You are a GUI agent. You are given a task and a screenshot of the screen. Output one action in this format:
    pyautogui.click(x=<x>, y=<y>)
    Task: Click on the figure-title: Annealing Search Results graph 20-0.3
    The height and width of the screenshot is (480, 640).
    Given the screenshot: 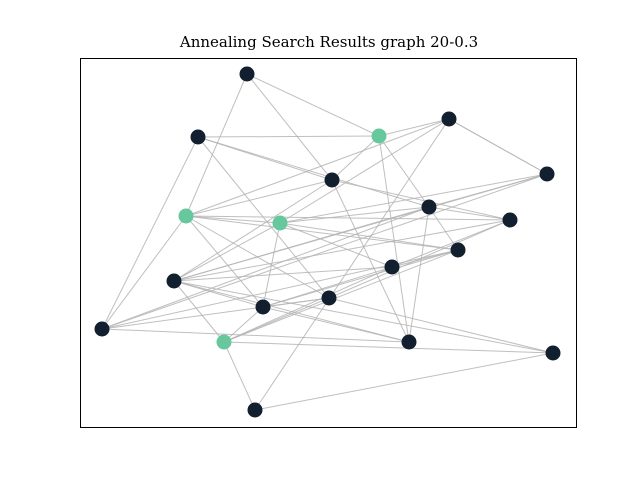 What is the action you would take?
    pyautogui.click(x=329, y=42)
    